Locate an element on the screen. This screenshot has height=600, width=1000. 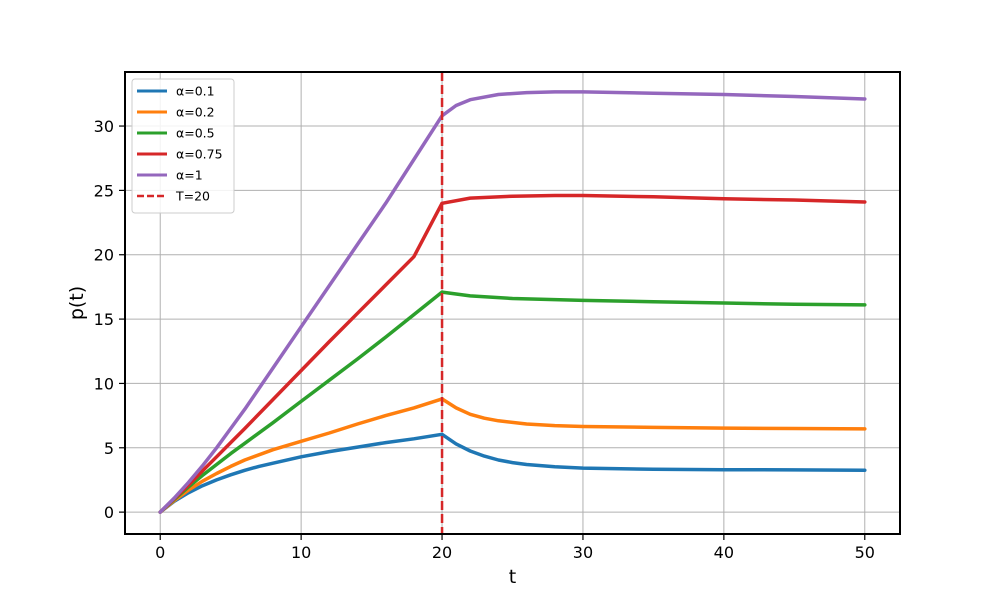
legend-label: T=20 is located at coordinates (192, 196).